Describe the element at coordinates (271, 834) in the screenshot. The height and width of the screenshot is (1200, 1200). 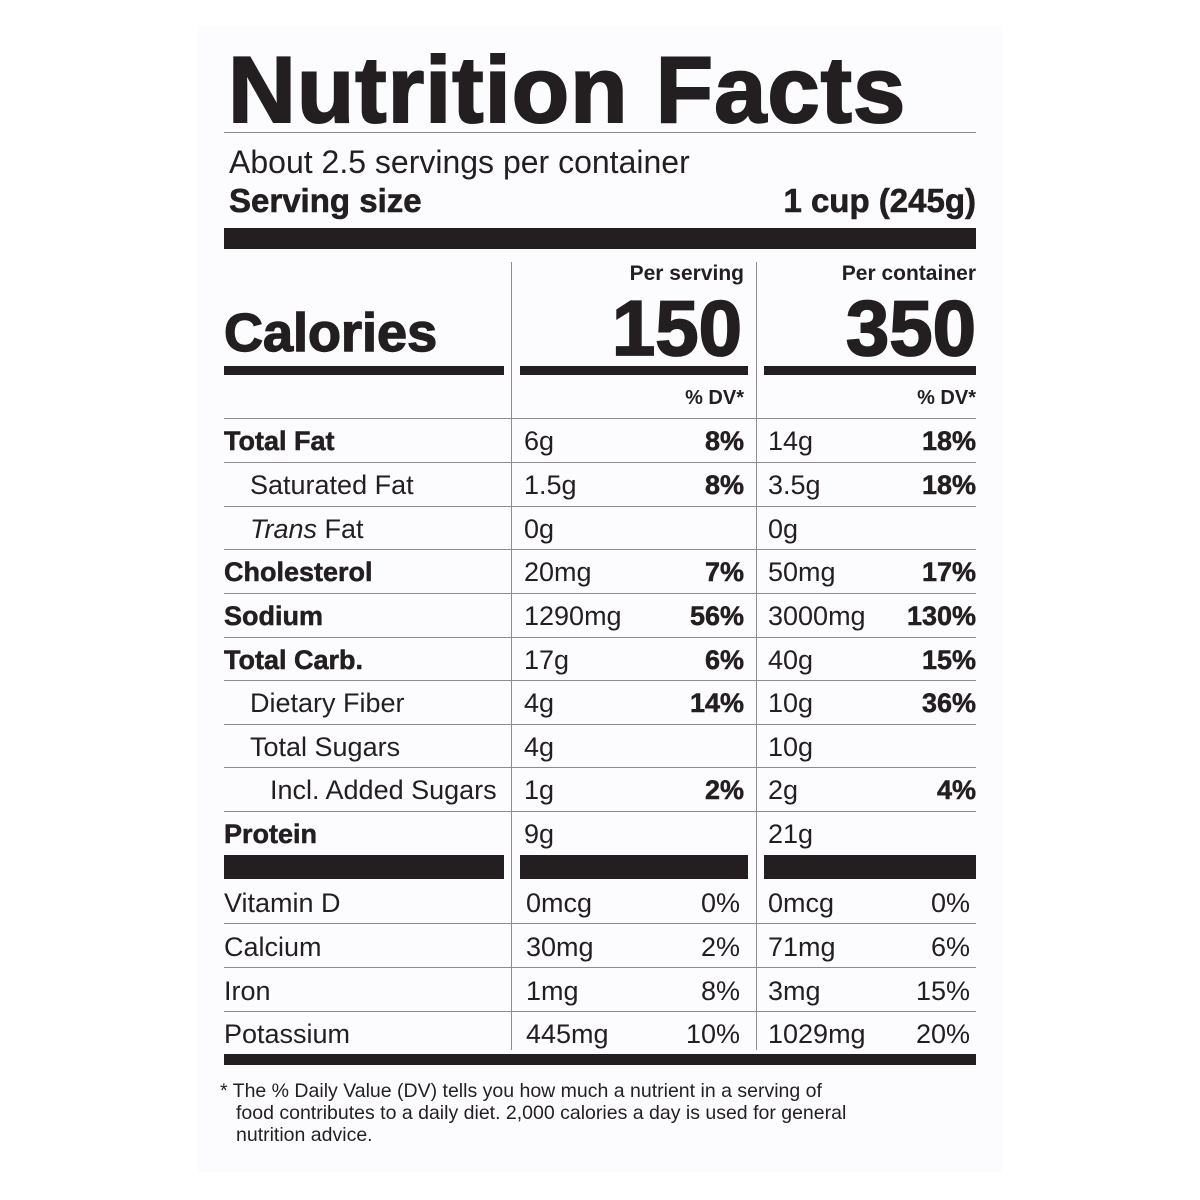
I see `nutrient-name: Protein` at that location.